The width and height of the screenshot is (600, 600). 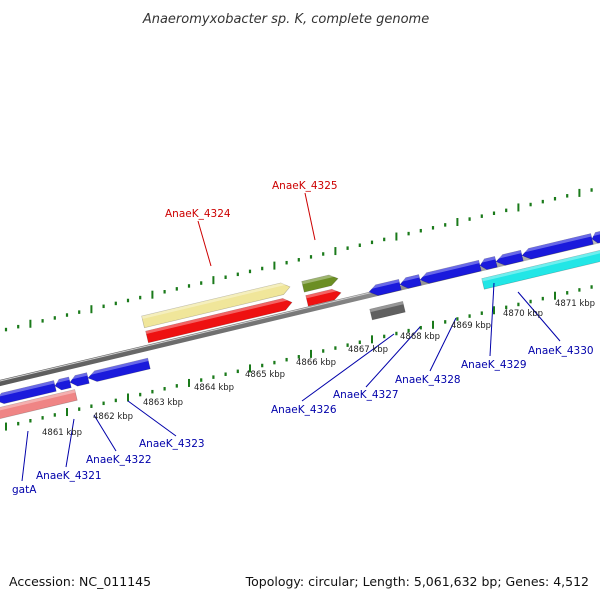 I want to click on gene-label: AnaeK_4322, so click(x=119, y=460).